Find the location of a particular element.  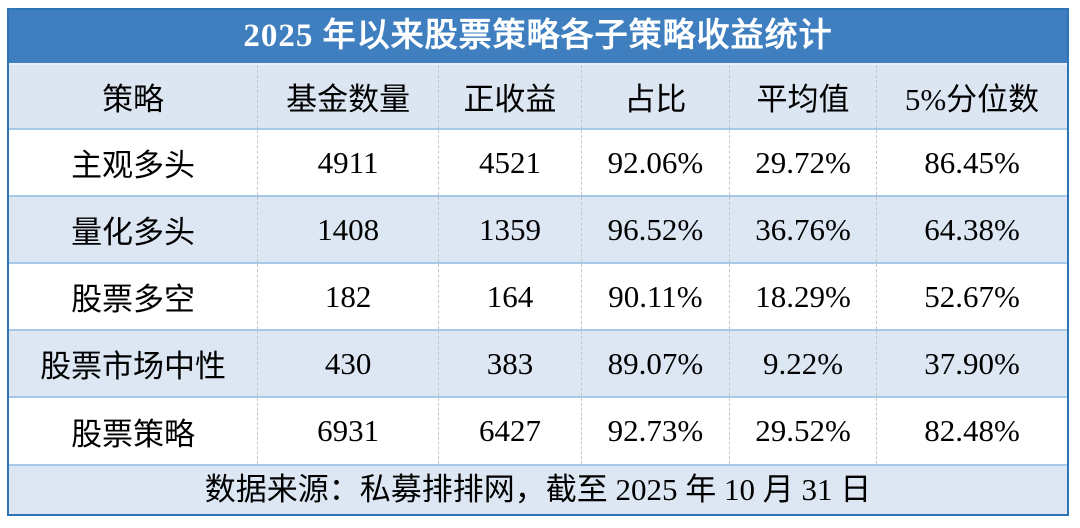

table-cell: 383 is located at coordinates (510, 363).